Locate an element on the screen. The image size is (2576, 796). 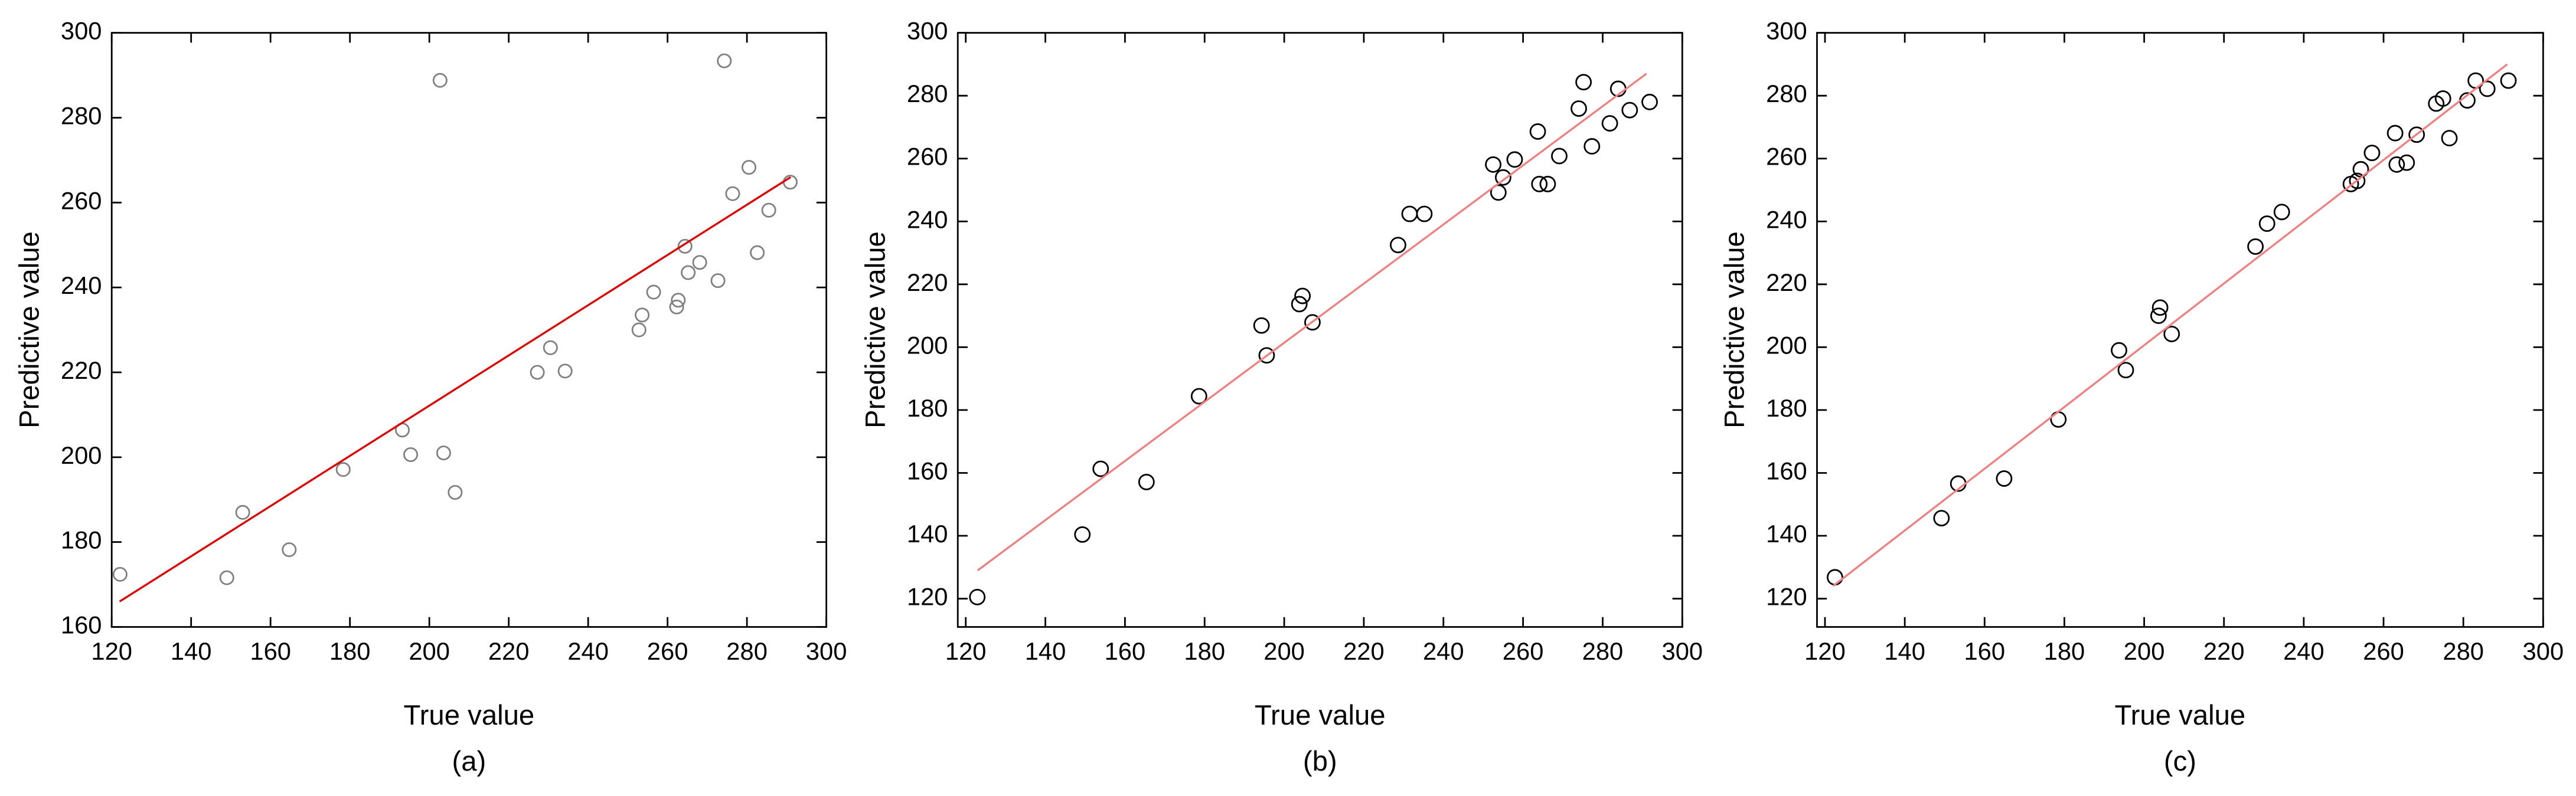
y-tick-label: 240 is located at coordinates (1786, 219).